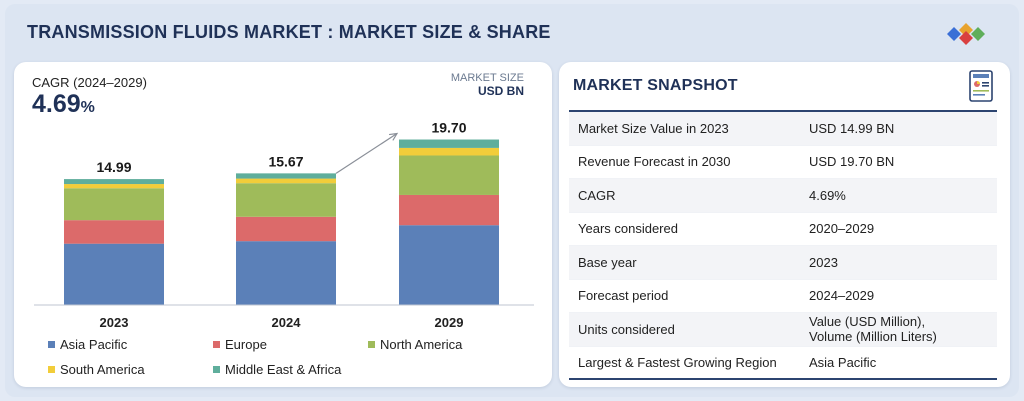 Image resolution: width=1024 pixels, height=401 pixels. What do you see at coordinates (842, 229) in the screenshot?
I see `snapshot-value: 2020–2029` at bounding box center [842, 229].